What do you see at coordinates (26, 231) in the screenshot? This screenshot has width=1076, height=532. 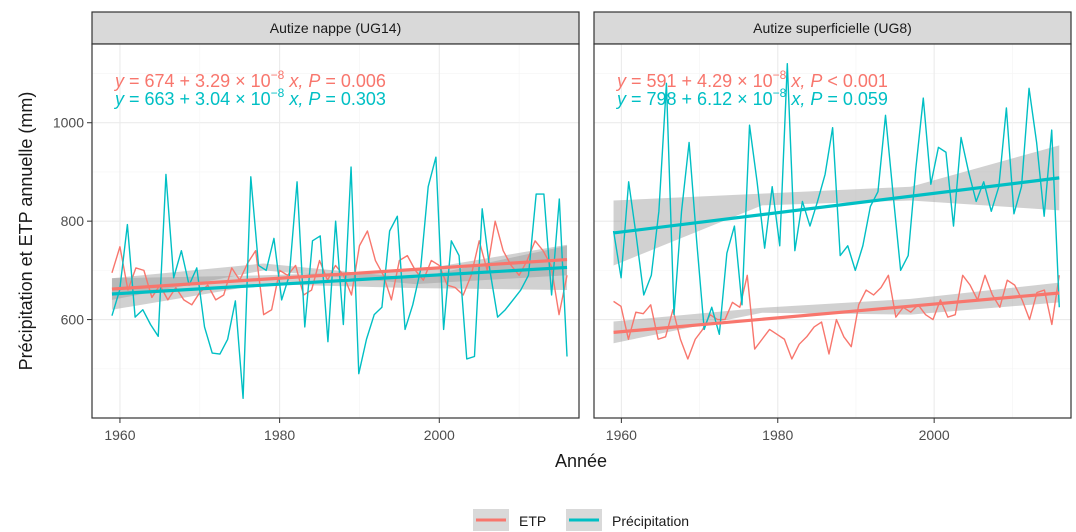 I see `y-axis-title: Précipitation et ETP annuelle (mm)` at bounding box center [26, 231].